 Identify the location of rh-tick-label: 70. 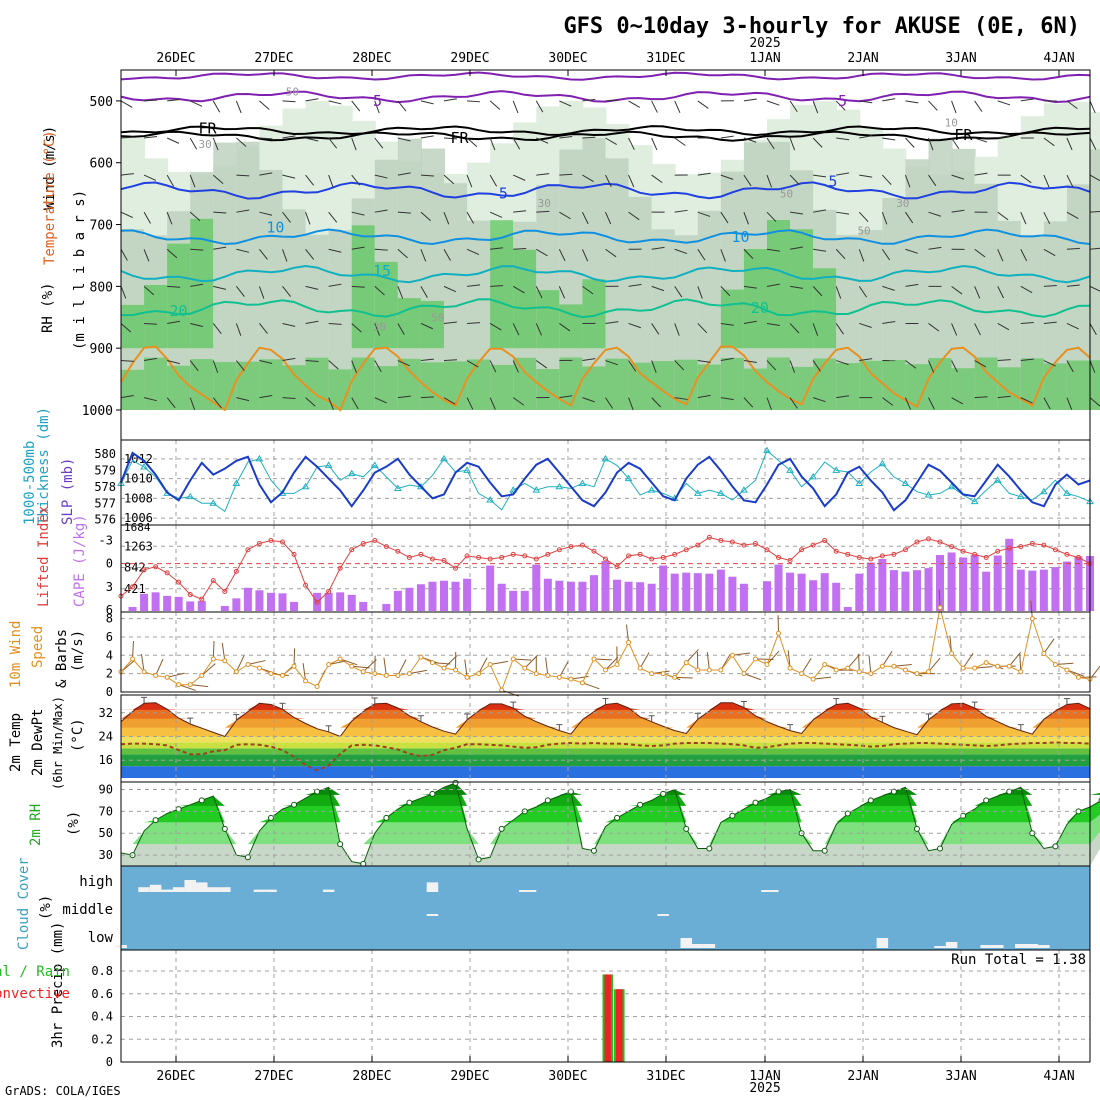
(106, 811).